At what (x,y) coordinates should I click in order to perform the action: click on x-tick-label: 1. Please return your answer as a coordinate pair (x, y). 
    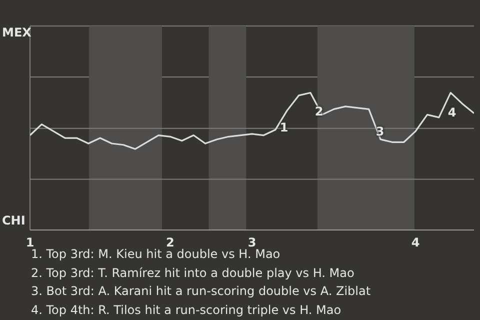
    Looking at the image, I should click on (30, 243).